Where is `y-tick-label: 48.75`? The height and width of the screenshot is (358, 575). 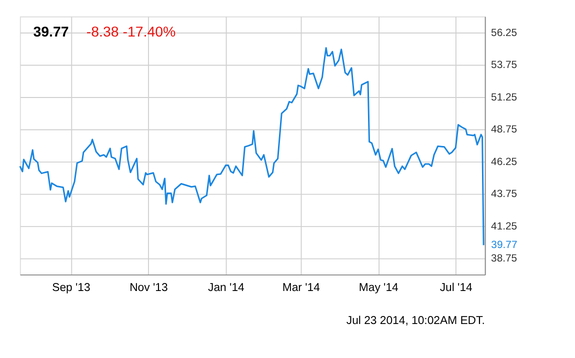
y-tick-label: 48.75 is located at coordinates (504, 130).